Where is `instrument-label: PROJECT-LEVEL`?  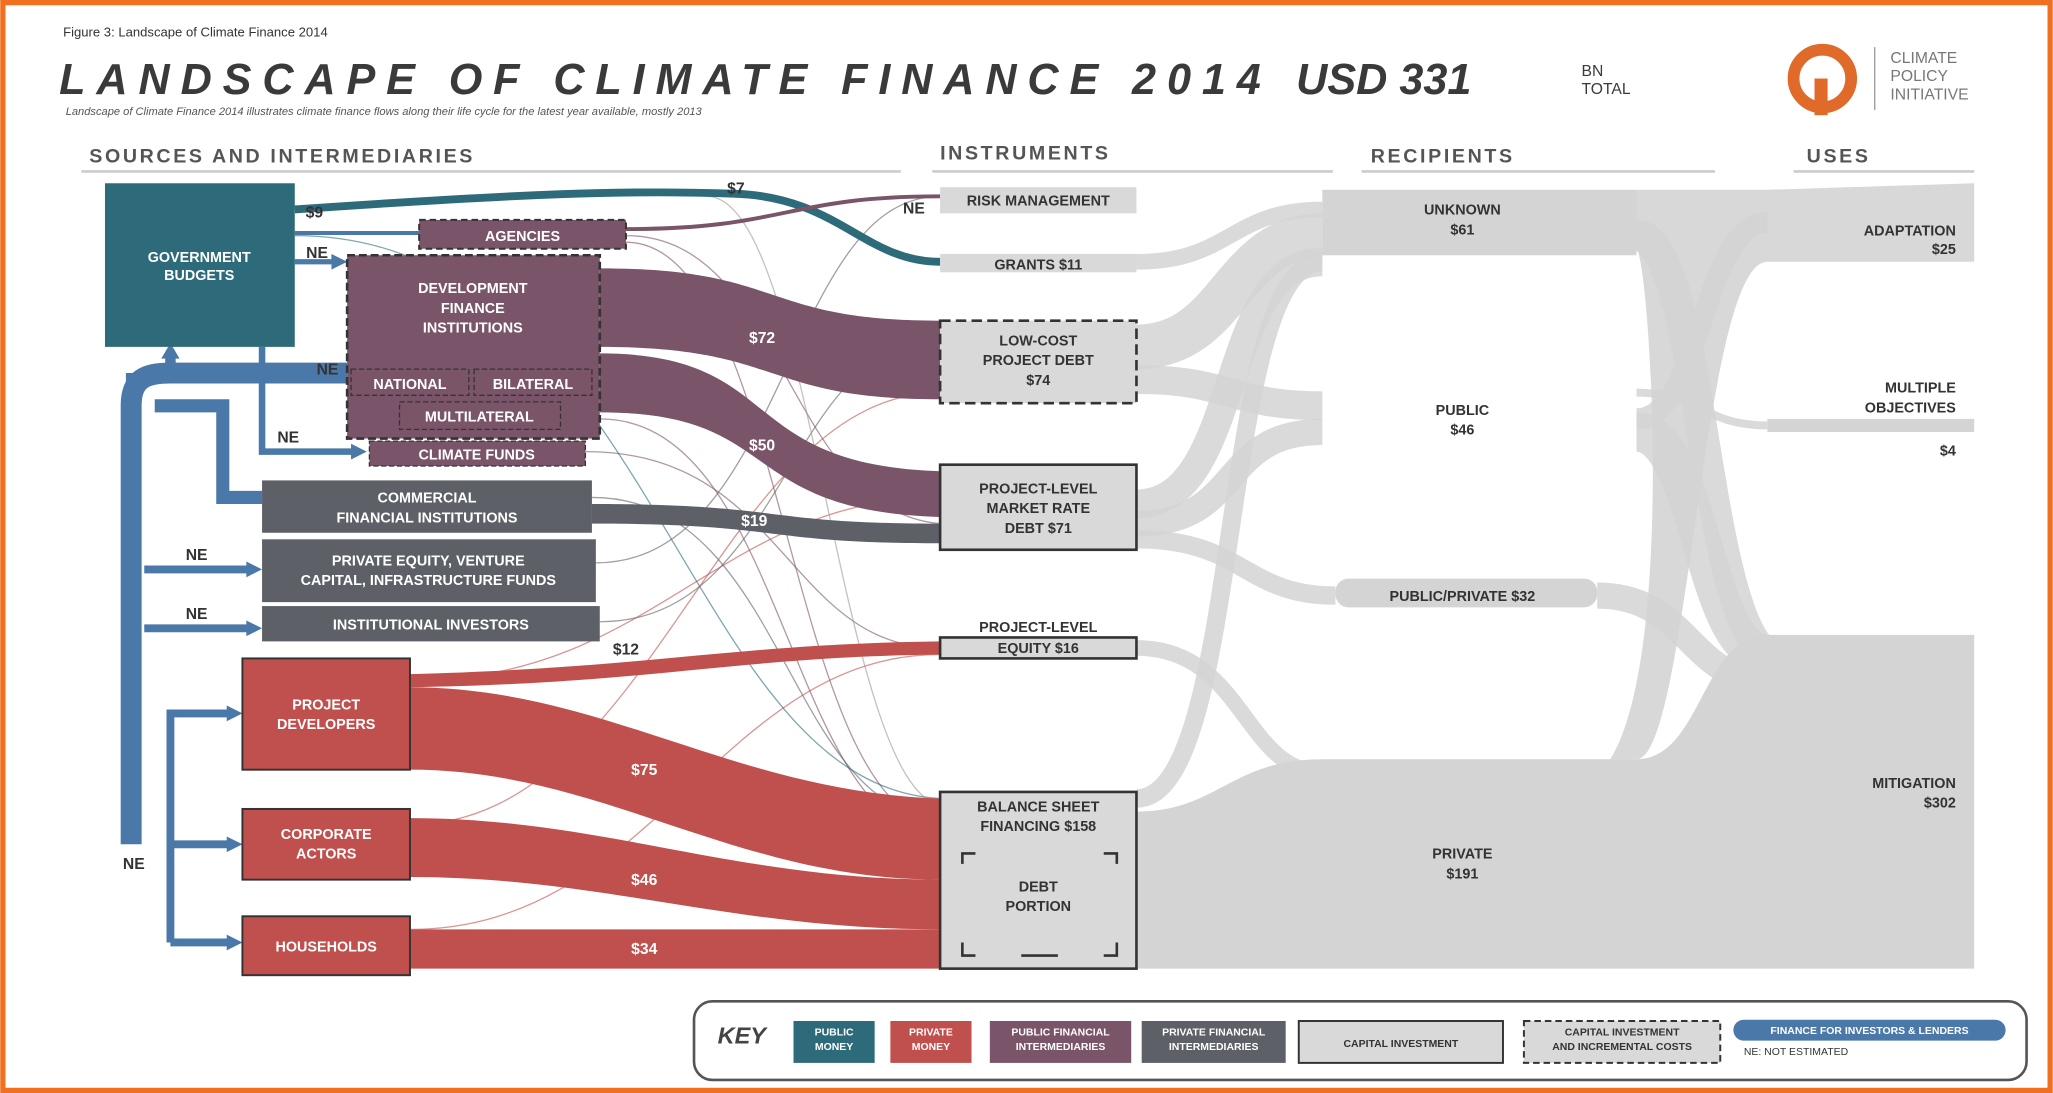 instrument-label: PROJECT-LEVEL is located at coordinates (1038, 628).